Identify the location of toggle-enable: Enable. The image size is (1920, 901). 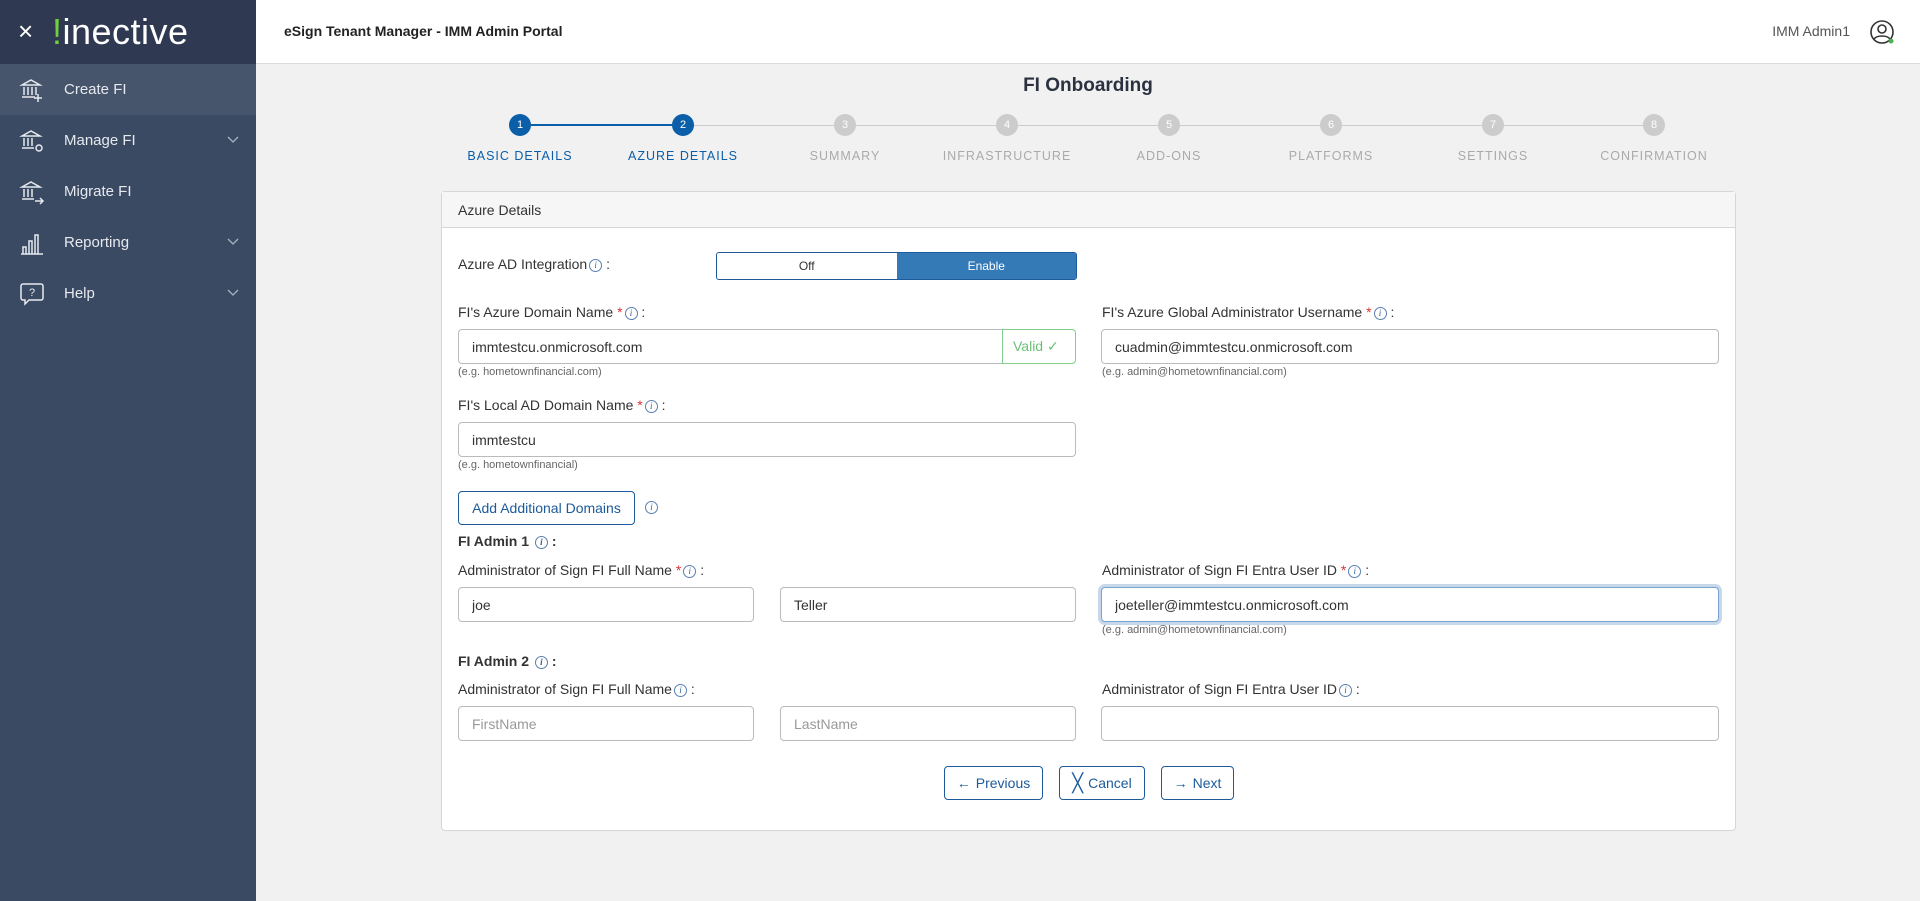
(986, 266).